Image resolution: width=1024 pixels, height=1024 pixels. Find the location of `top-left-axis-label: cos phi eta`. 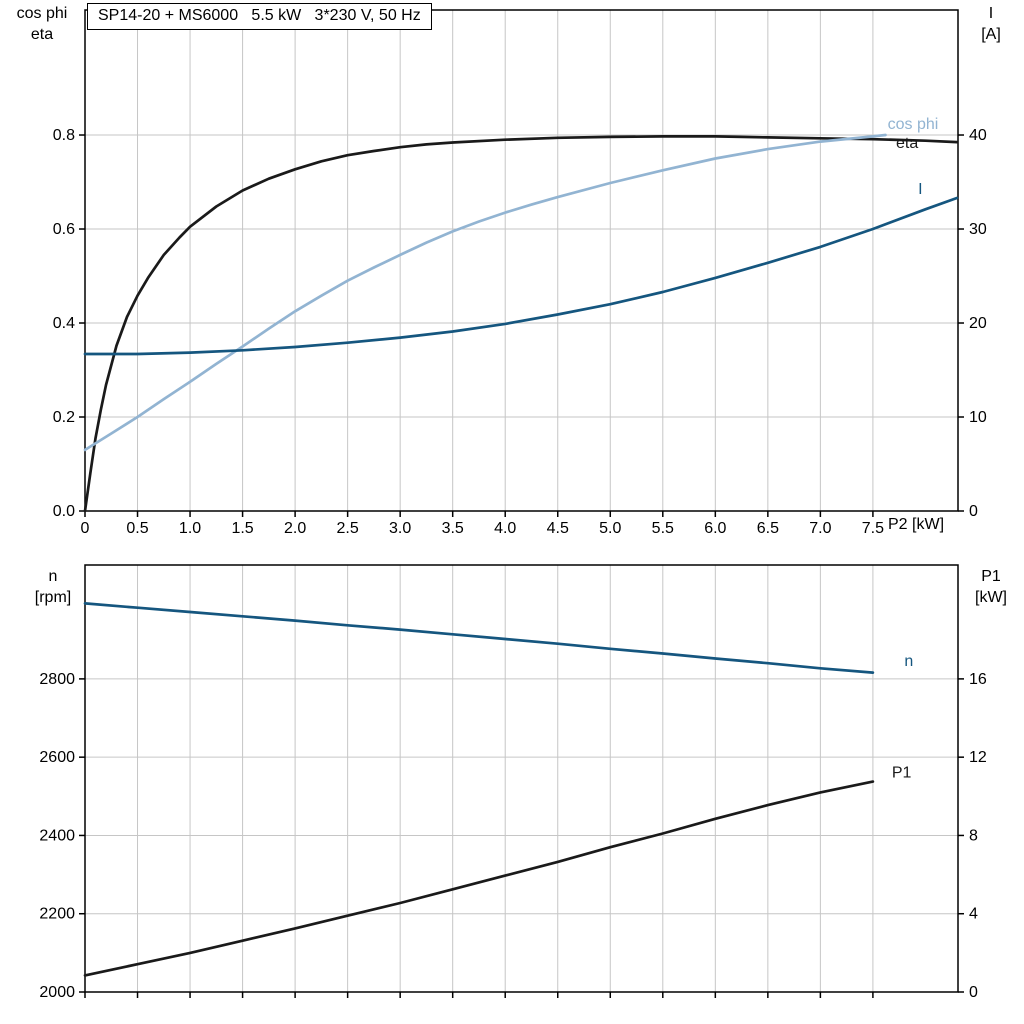

top-left-axis-label: cos phi eta is located at coordinates (42, 24).